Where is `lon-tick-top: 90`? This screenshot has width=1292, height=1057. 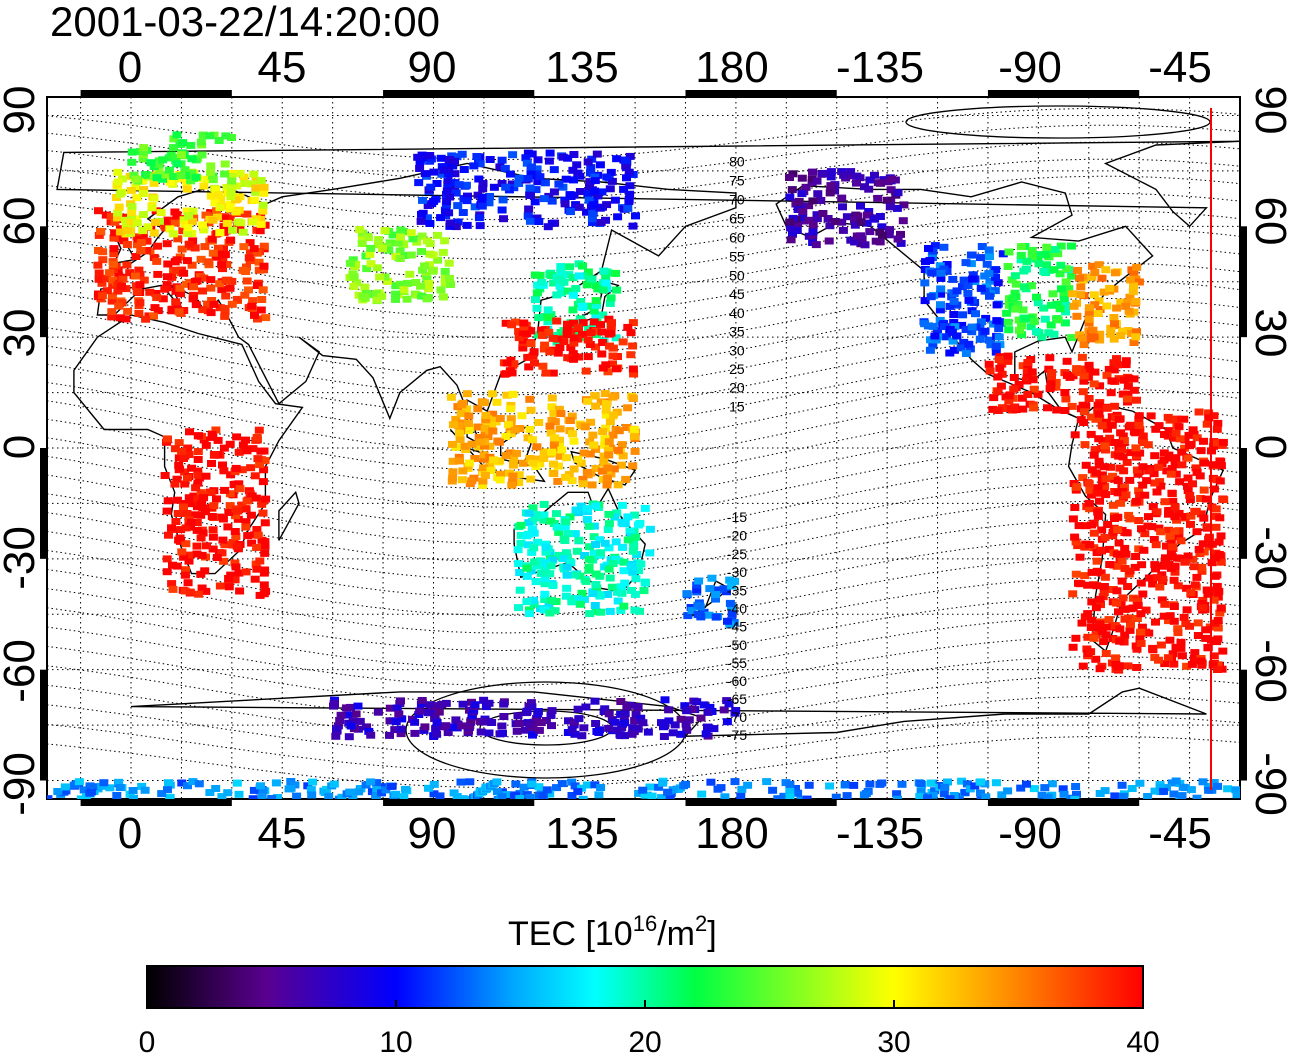
lon-tick-top: 90 is located at coordinates (432, 67).